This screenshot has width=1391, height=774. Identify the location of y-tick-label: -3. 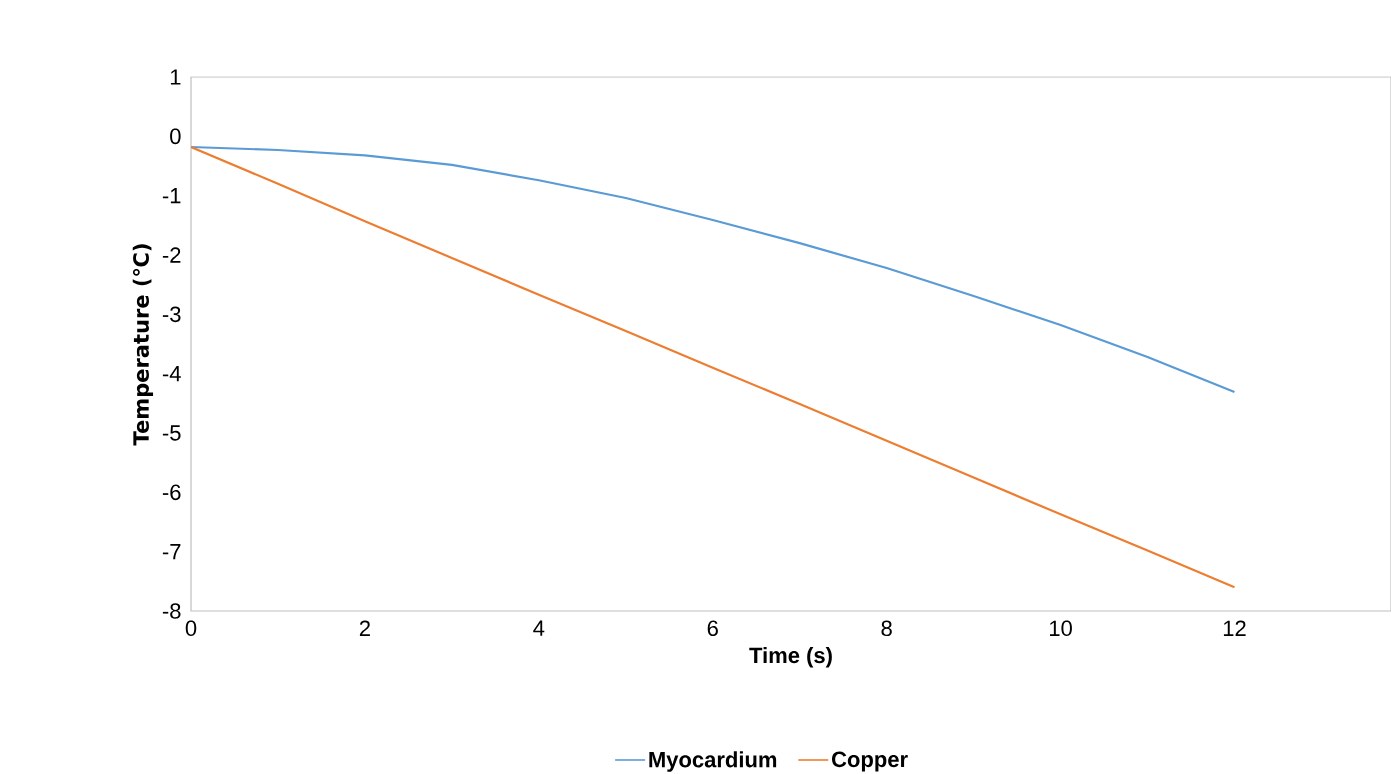
(171, 314).